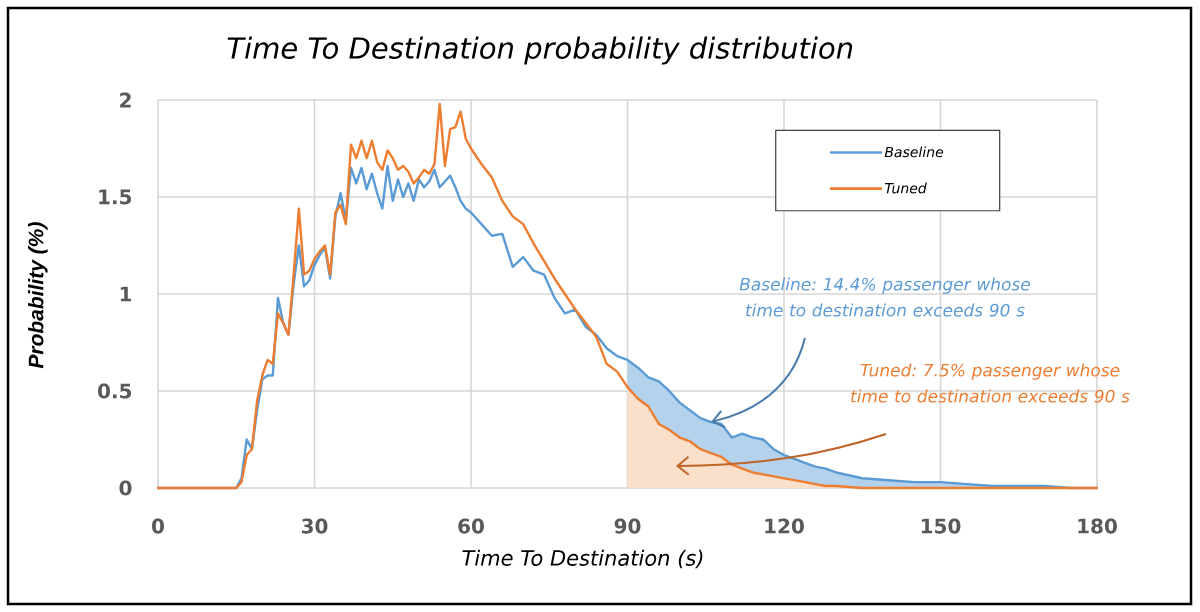 The width and height of the screenshot is (1200, 612). Describe the element at coordinates (115, 391) in the screenshot. I see `y-tick-label: 0.5` at that location.